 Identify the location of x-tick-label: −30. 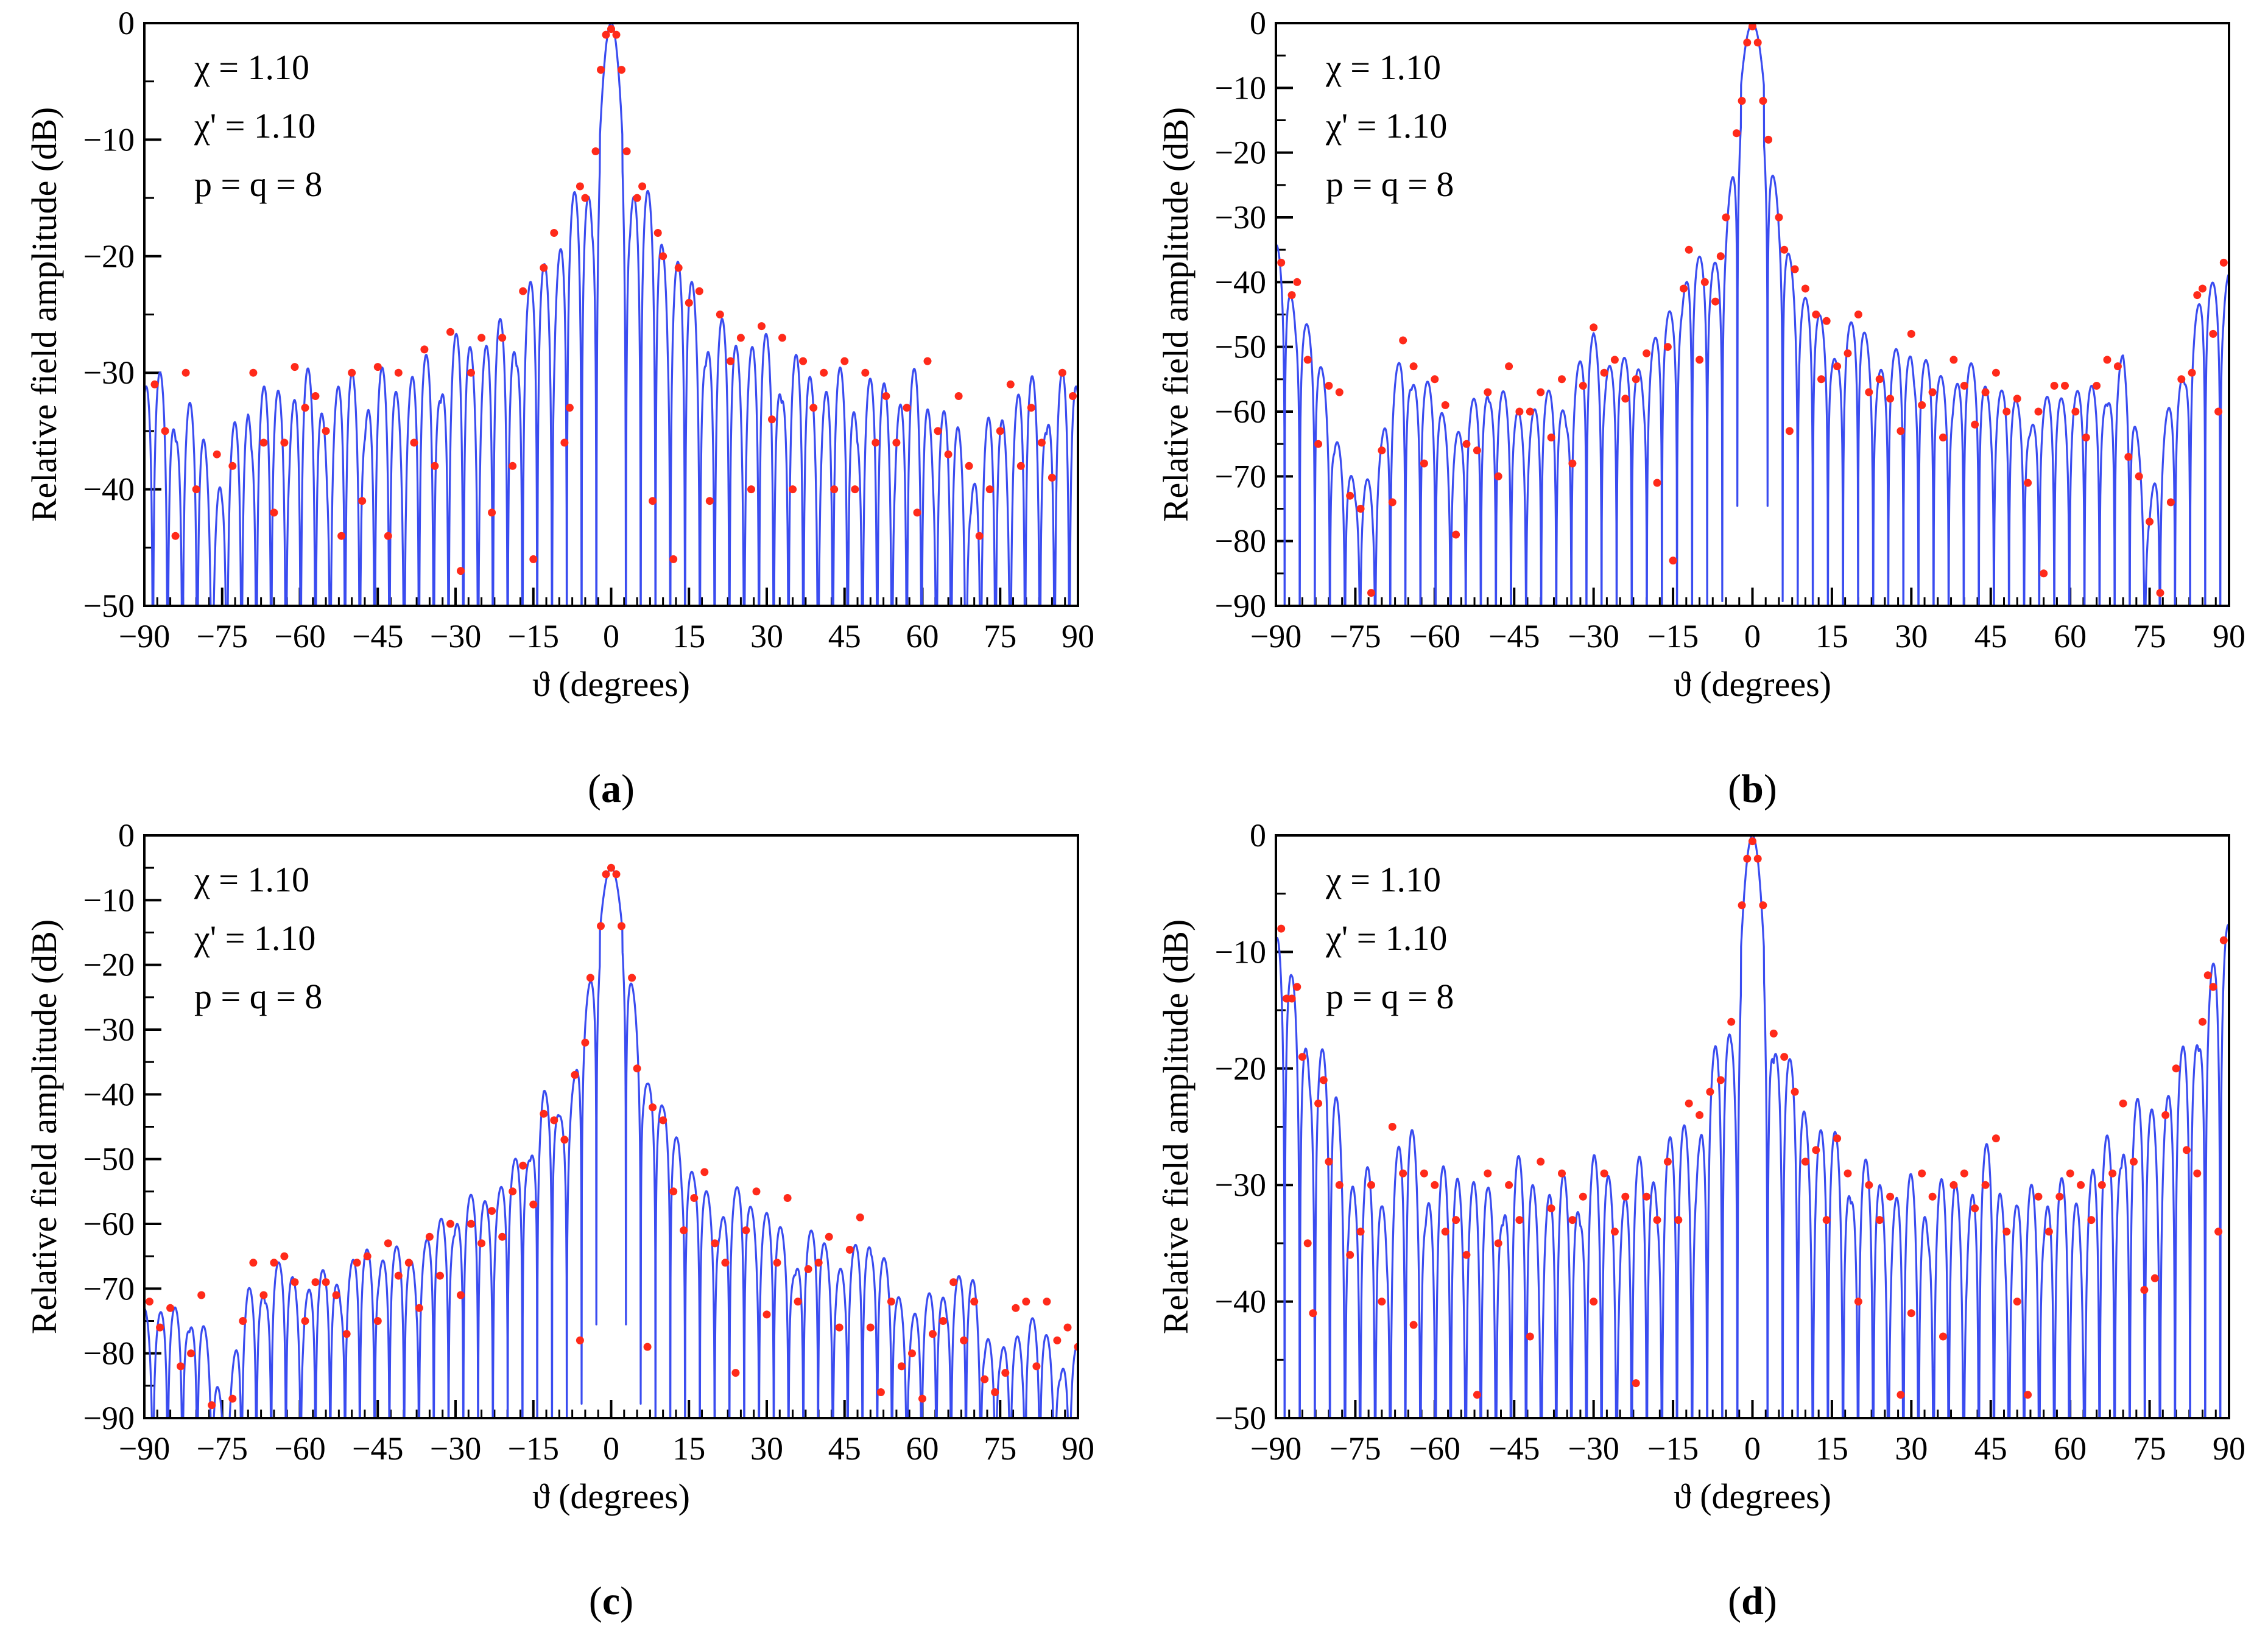
(455, 1449).